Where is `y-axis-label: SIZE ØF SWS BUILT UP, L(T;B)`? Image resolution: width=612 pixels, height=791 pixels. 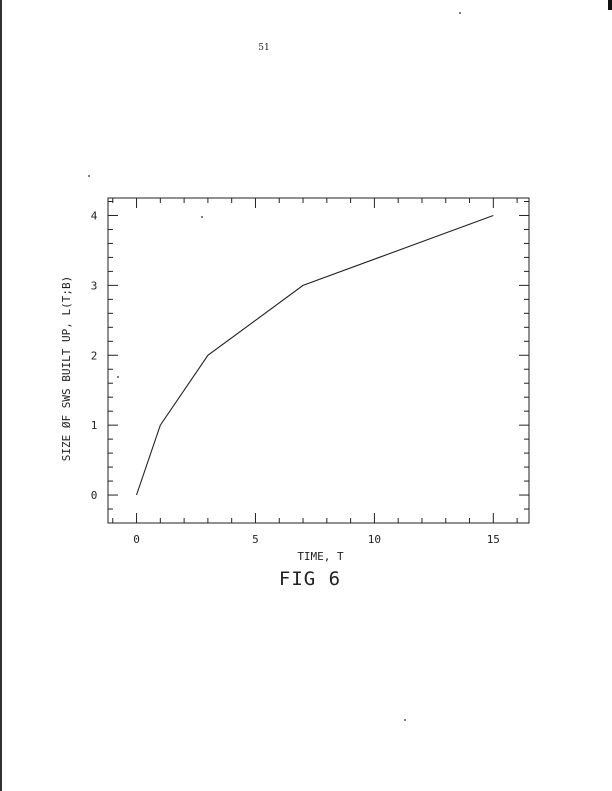 y-axis-label: SIZE ØF SWS BUILT UP, L(T;B) is located at coordinates (66, 368).